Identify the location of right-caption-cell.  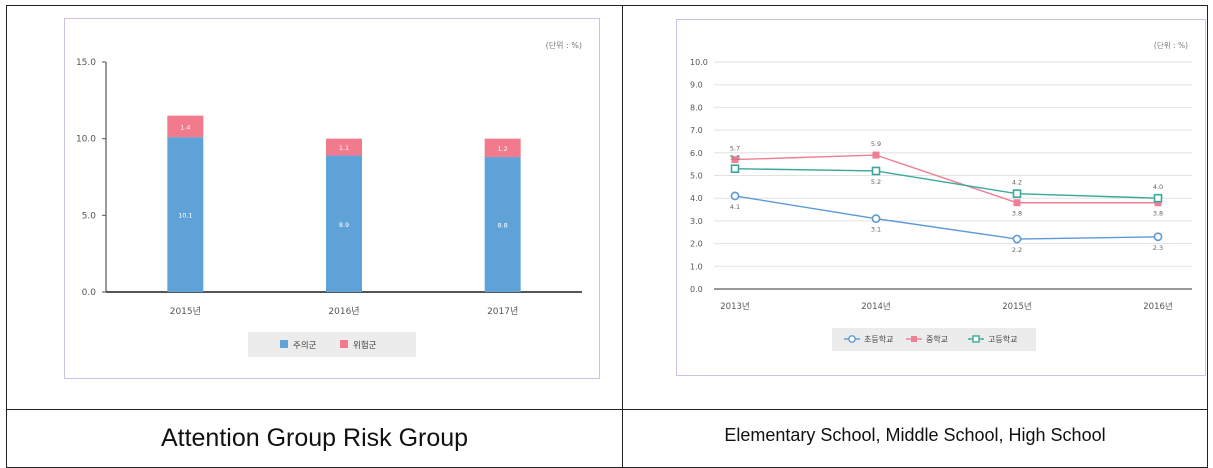
(915, 438).